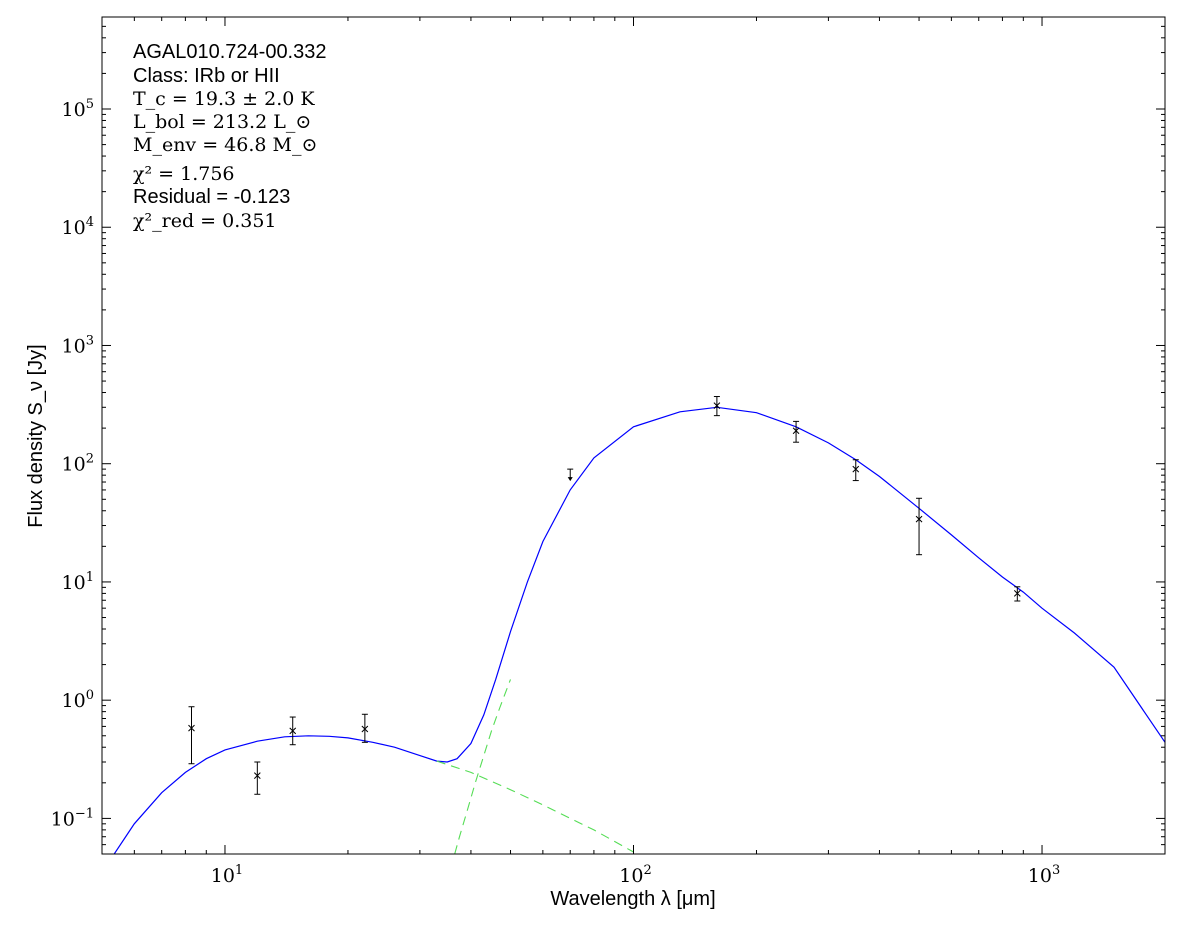  I want to click on temperature-label: T_c = 19.3 ± 2.0 K, so click(224, 99).